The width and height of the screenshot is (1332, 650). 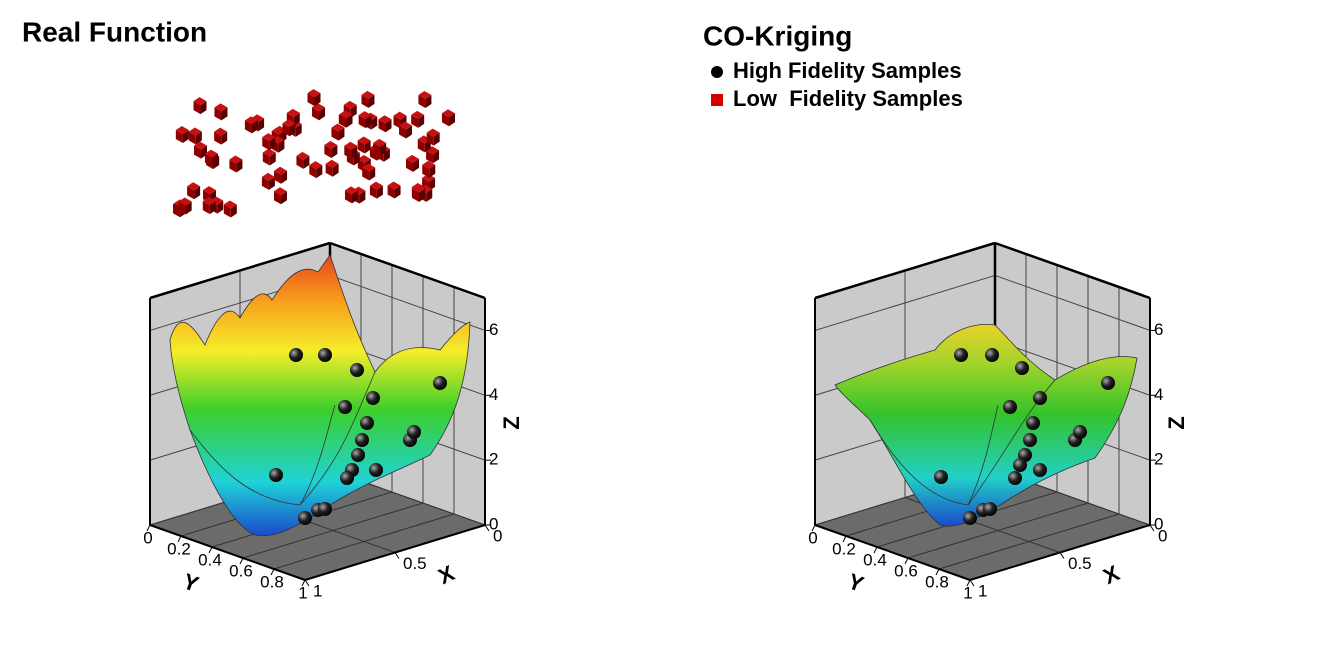 What do you see at coordinates (1158, 329) in the screenshot?
I see `z-tick-label: 6` at bounding box center [1158, 329].